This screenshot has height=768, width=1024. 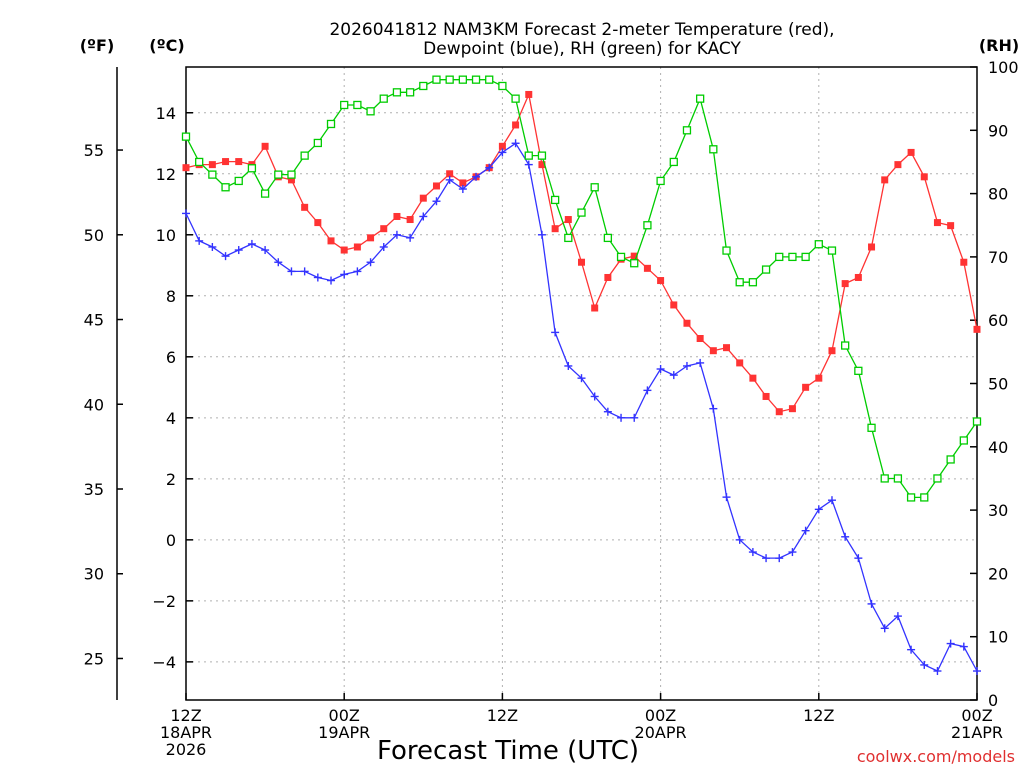 What do you see at coordinates (171, 418) in the screenshot?
I see `celsius-tick-label: 4` at bounding box center [171, 418].